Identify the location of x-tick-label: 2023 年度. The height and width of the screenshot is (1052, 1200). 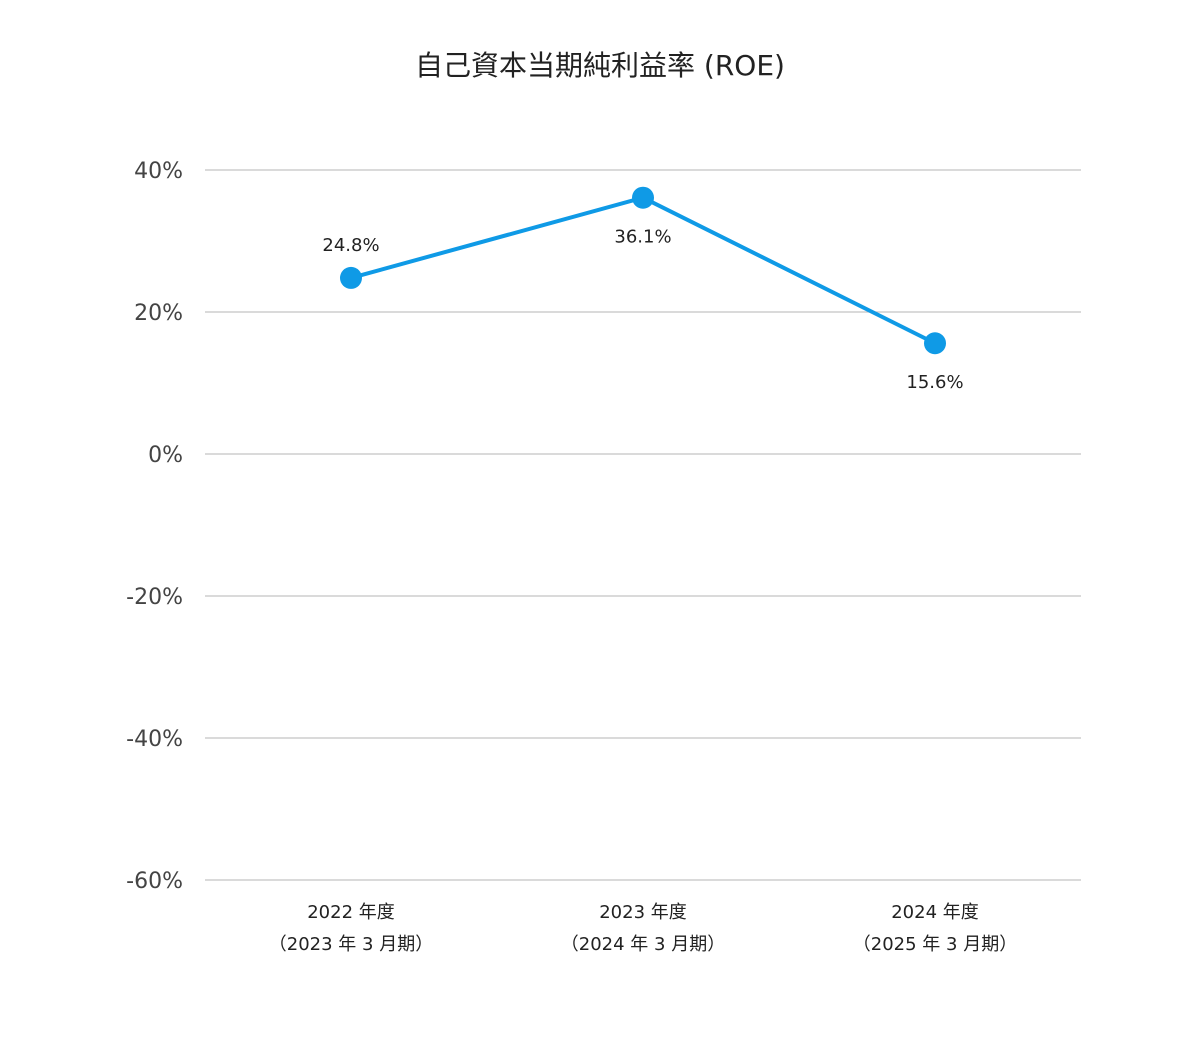
(643, 912).